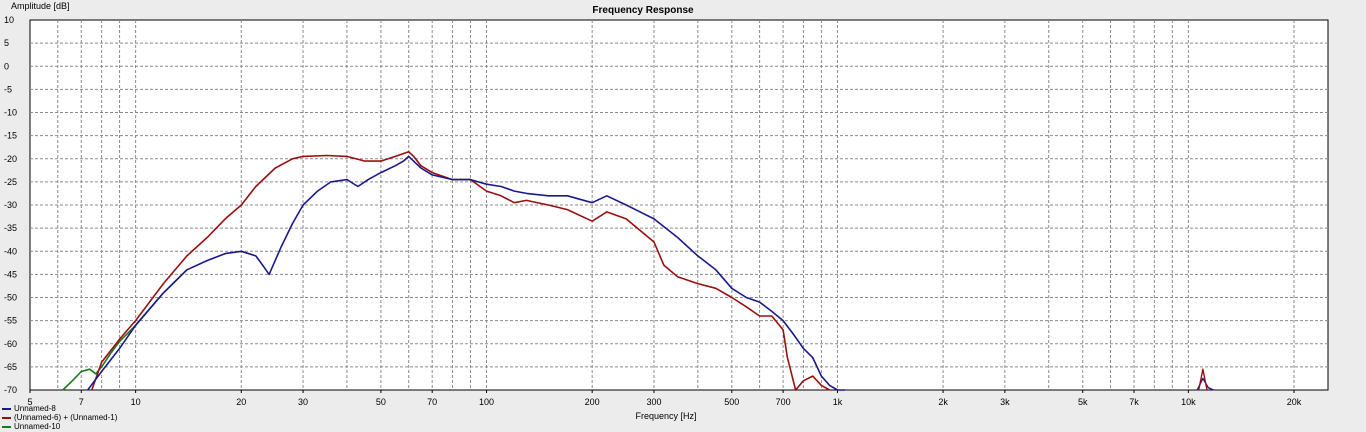 The width and height of the screenshot is (1366, 432). What do you see at coordinates (1005, 402) in the screenshot?
I see `x-tick-label: 3k` at bounding box center [1005, 402].